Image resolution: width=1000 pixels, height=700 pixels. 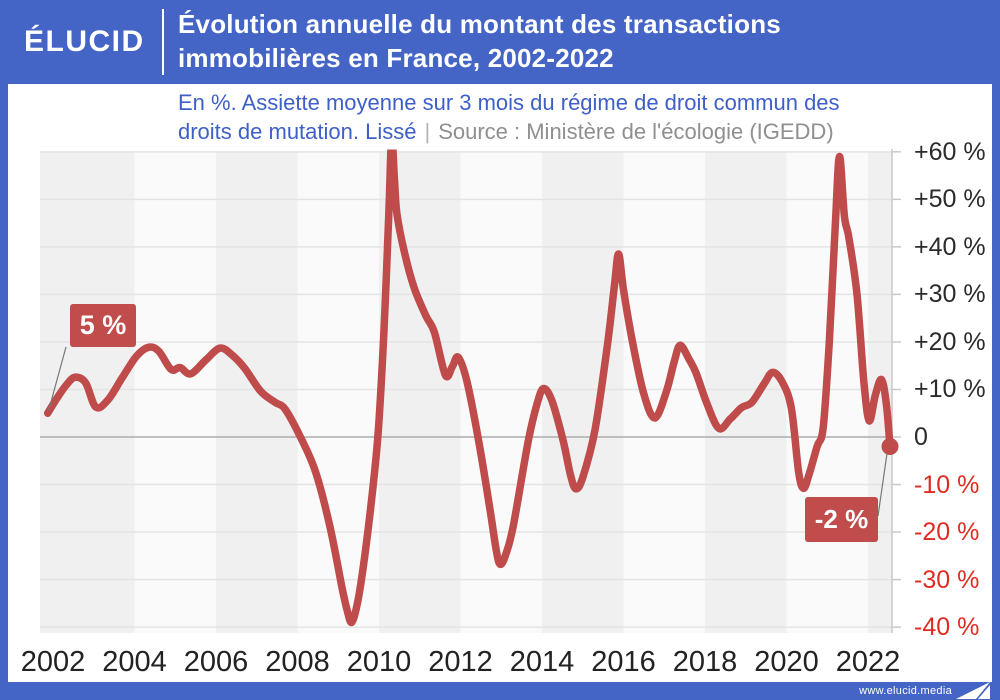 I want to click on end-point-marker, so click(x=890, y=447).